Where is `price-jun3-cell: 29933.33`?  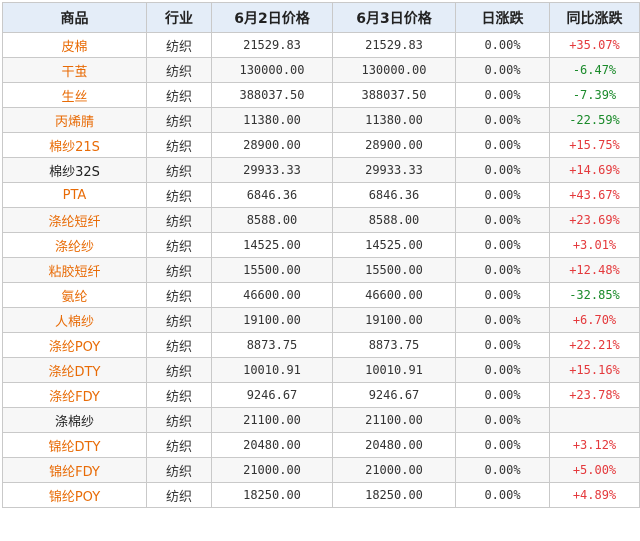
price-jun3-cell: 29933.33 is located at coordinates (394, 170).